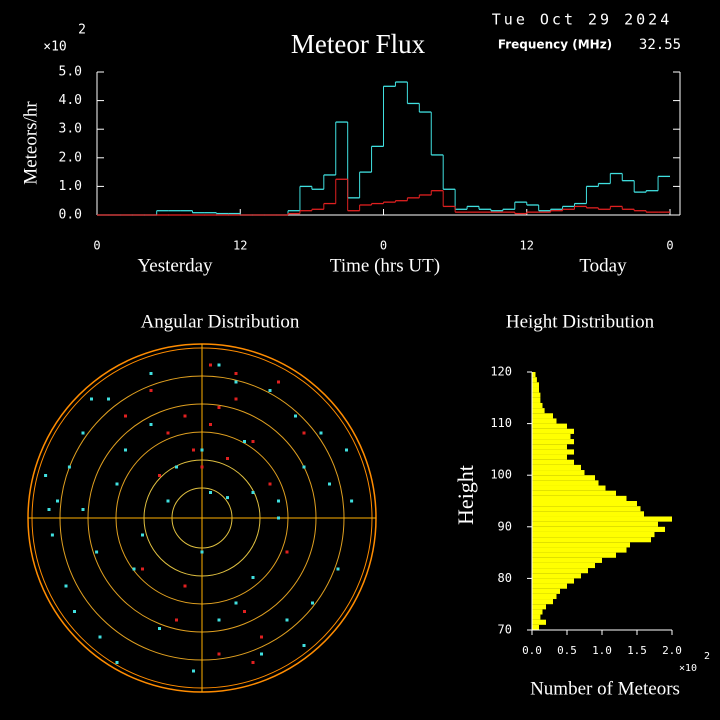 The height and width of the screenshot is (720, 720). I want to click on y-tick-label: 4.0, so click(70, 100).